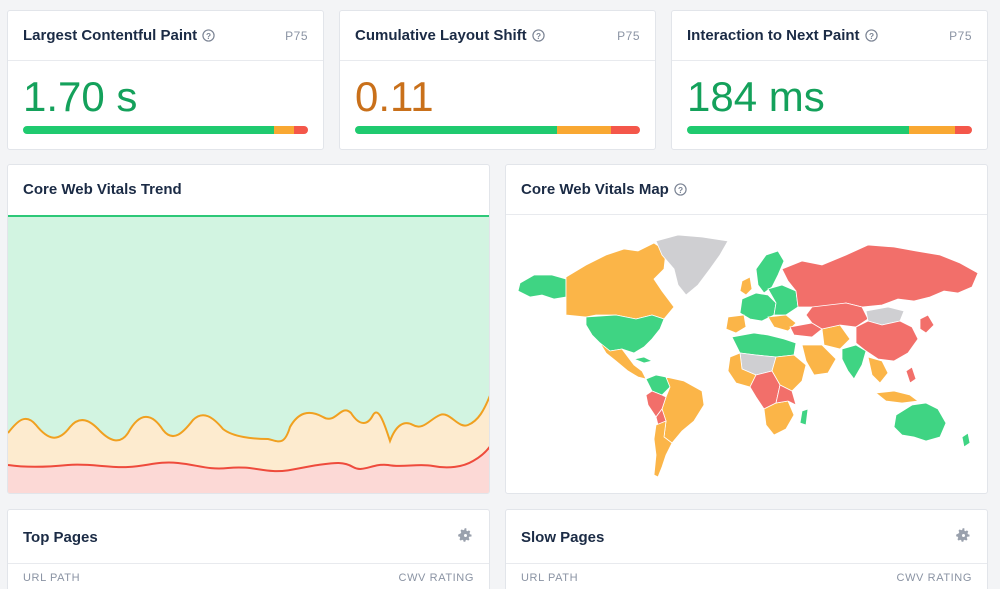 The width and height of the screenshot is (1000, 589). I want to click on card-header: Slow Pages, so click(746, 537).